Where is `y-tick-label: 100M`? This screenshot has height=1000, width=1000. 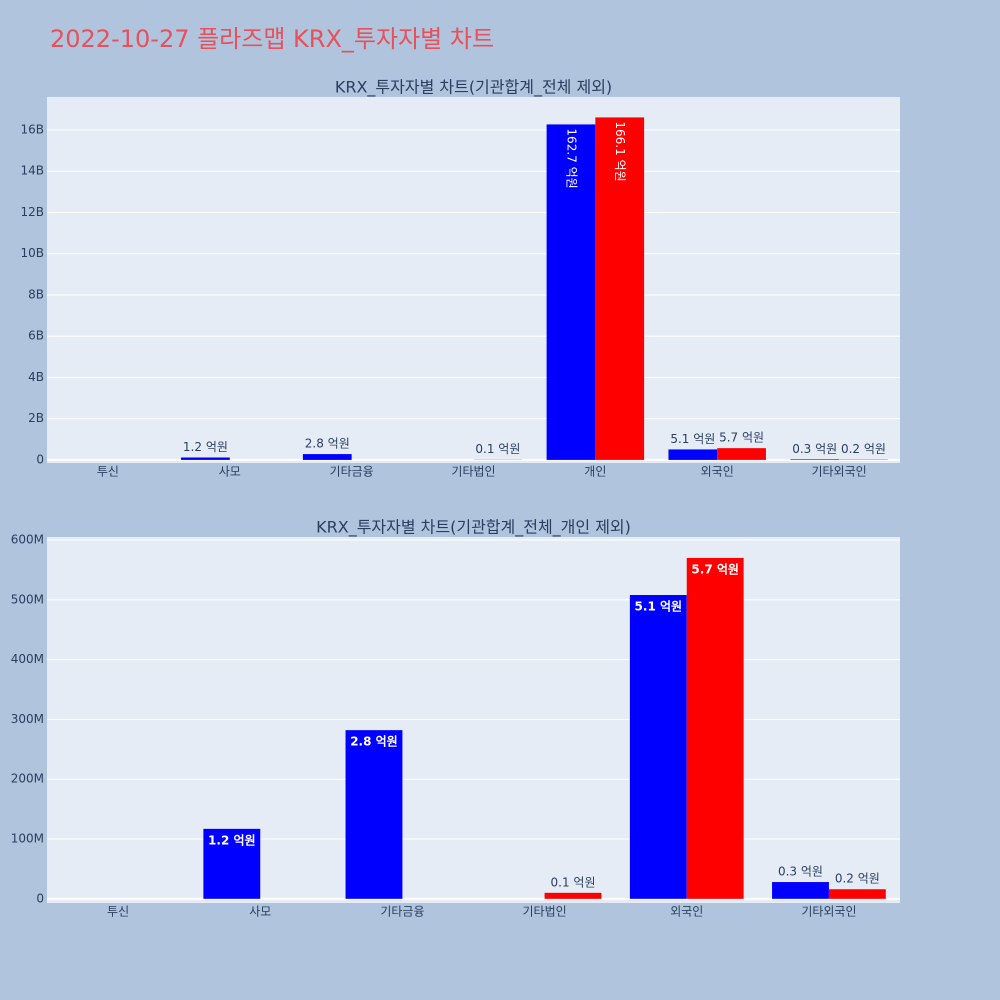
y-tick-label: 100M is located at coordinates (27, 839).